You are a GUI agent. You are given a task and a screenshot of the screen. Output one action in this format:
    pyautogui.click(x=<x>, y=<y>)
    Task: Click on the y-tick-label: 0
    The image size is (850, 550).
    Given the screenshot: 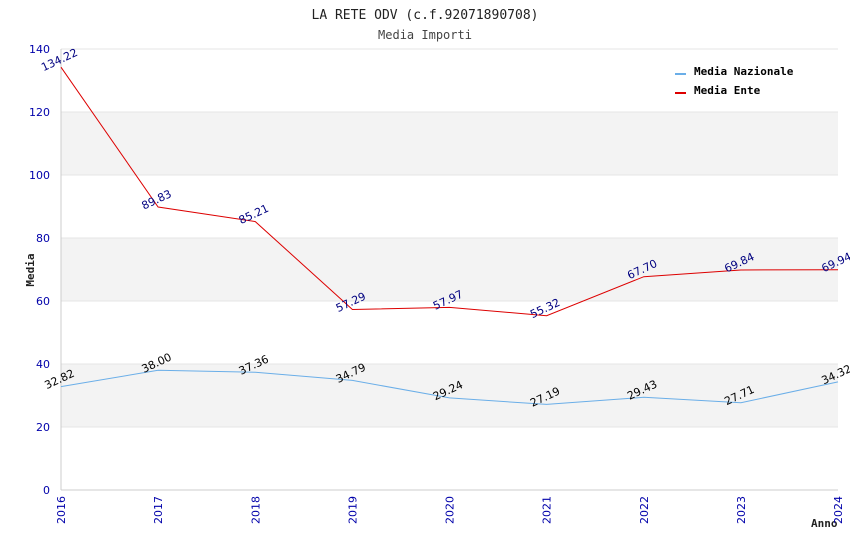 What is the action you would take?
    pyautogui.click(x=46, y=490)
    